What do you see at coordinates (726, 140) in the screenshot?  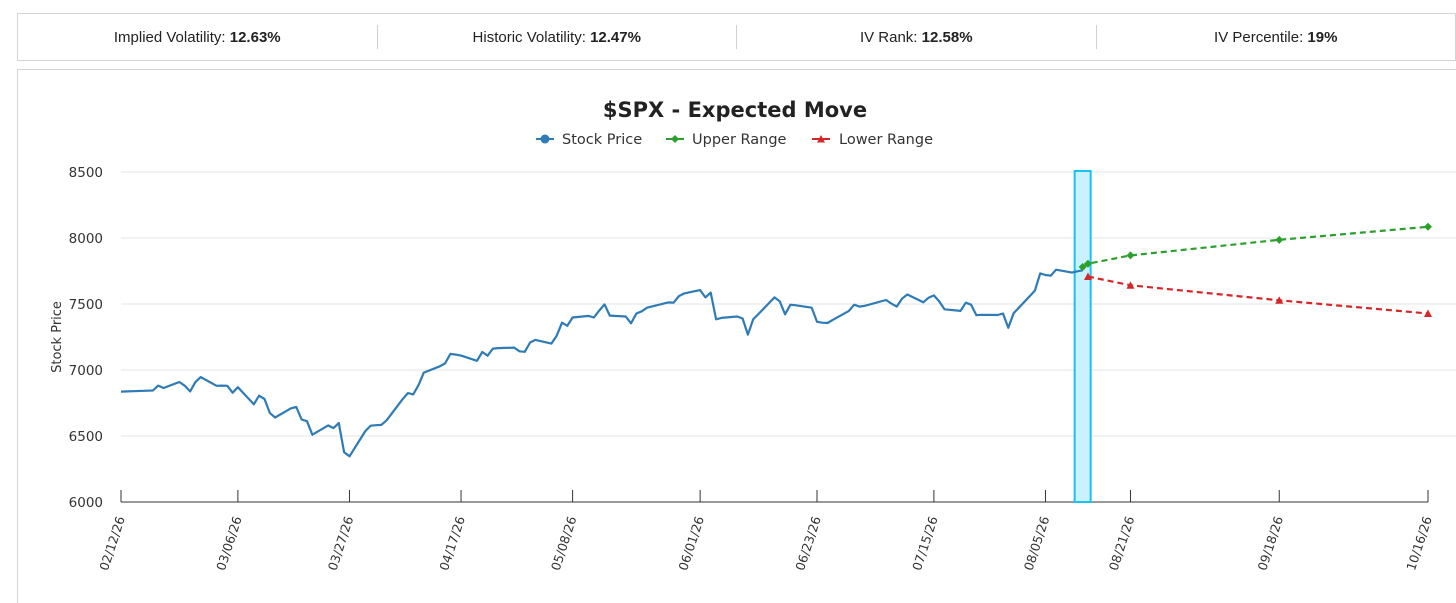 I see `legend-item-upper-range: Upper Range` at bounding box center [726, 140].